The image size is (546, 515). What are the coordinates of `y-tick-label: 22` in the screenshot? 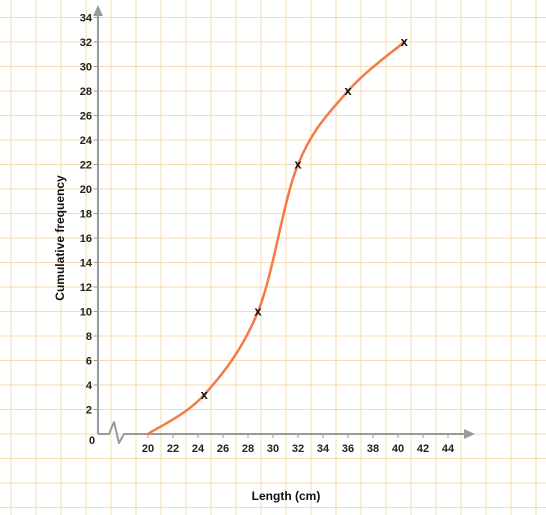 It's located at (86, 166).